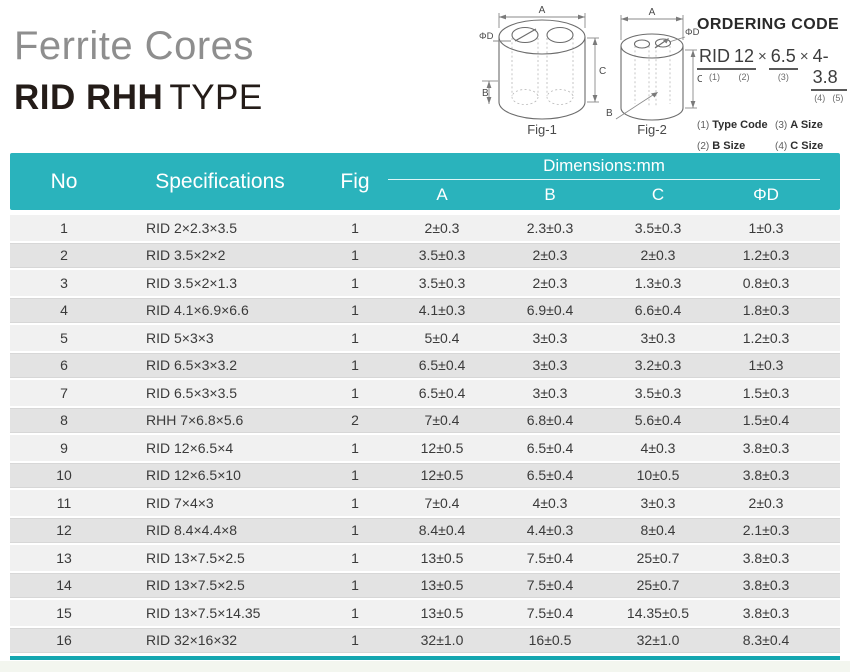 This screenshot has height=672, width=850. I want to click on cell-no: 12, so click(64, 530).